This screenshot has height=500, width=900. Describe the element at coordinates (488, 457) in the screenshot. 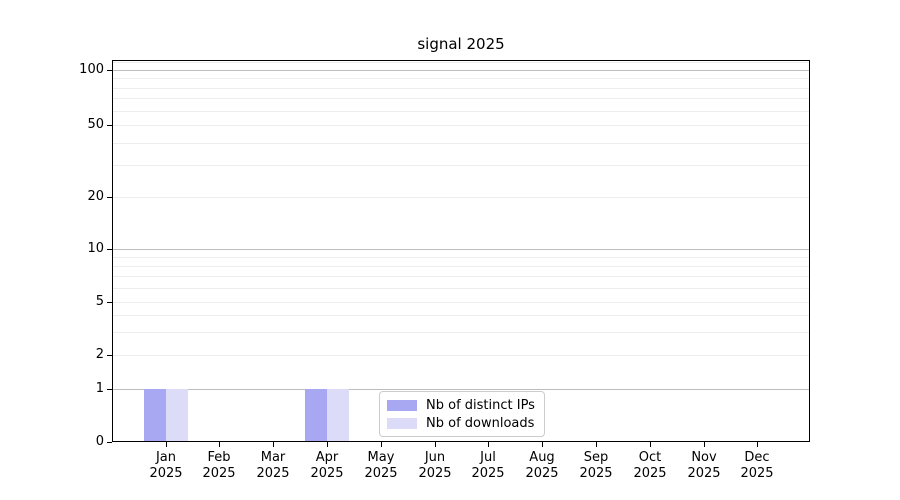

I see `x-axis-month: Jul` at that location.